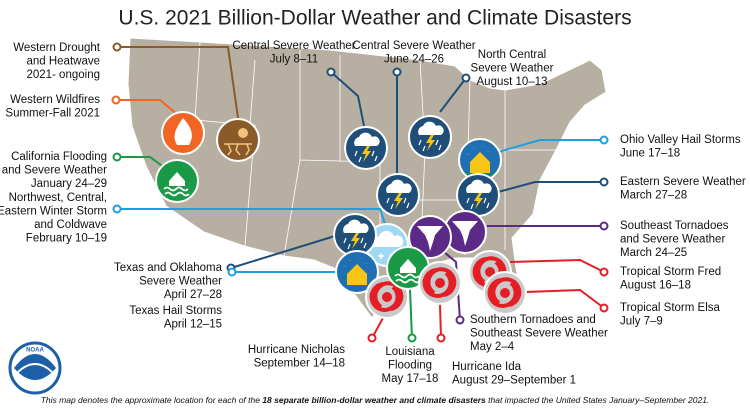 This screenshot has height=414, width=750. I want to click on icon-tornado, so click(430, 237).